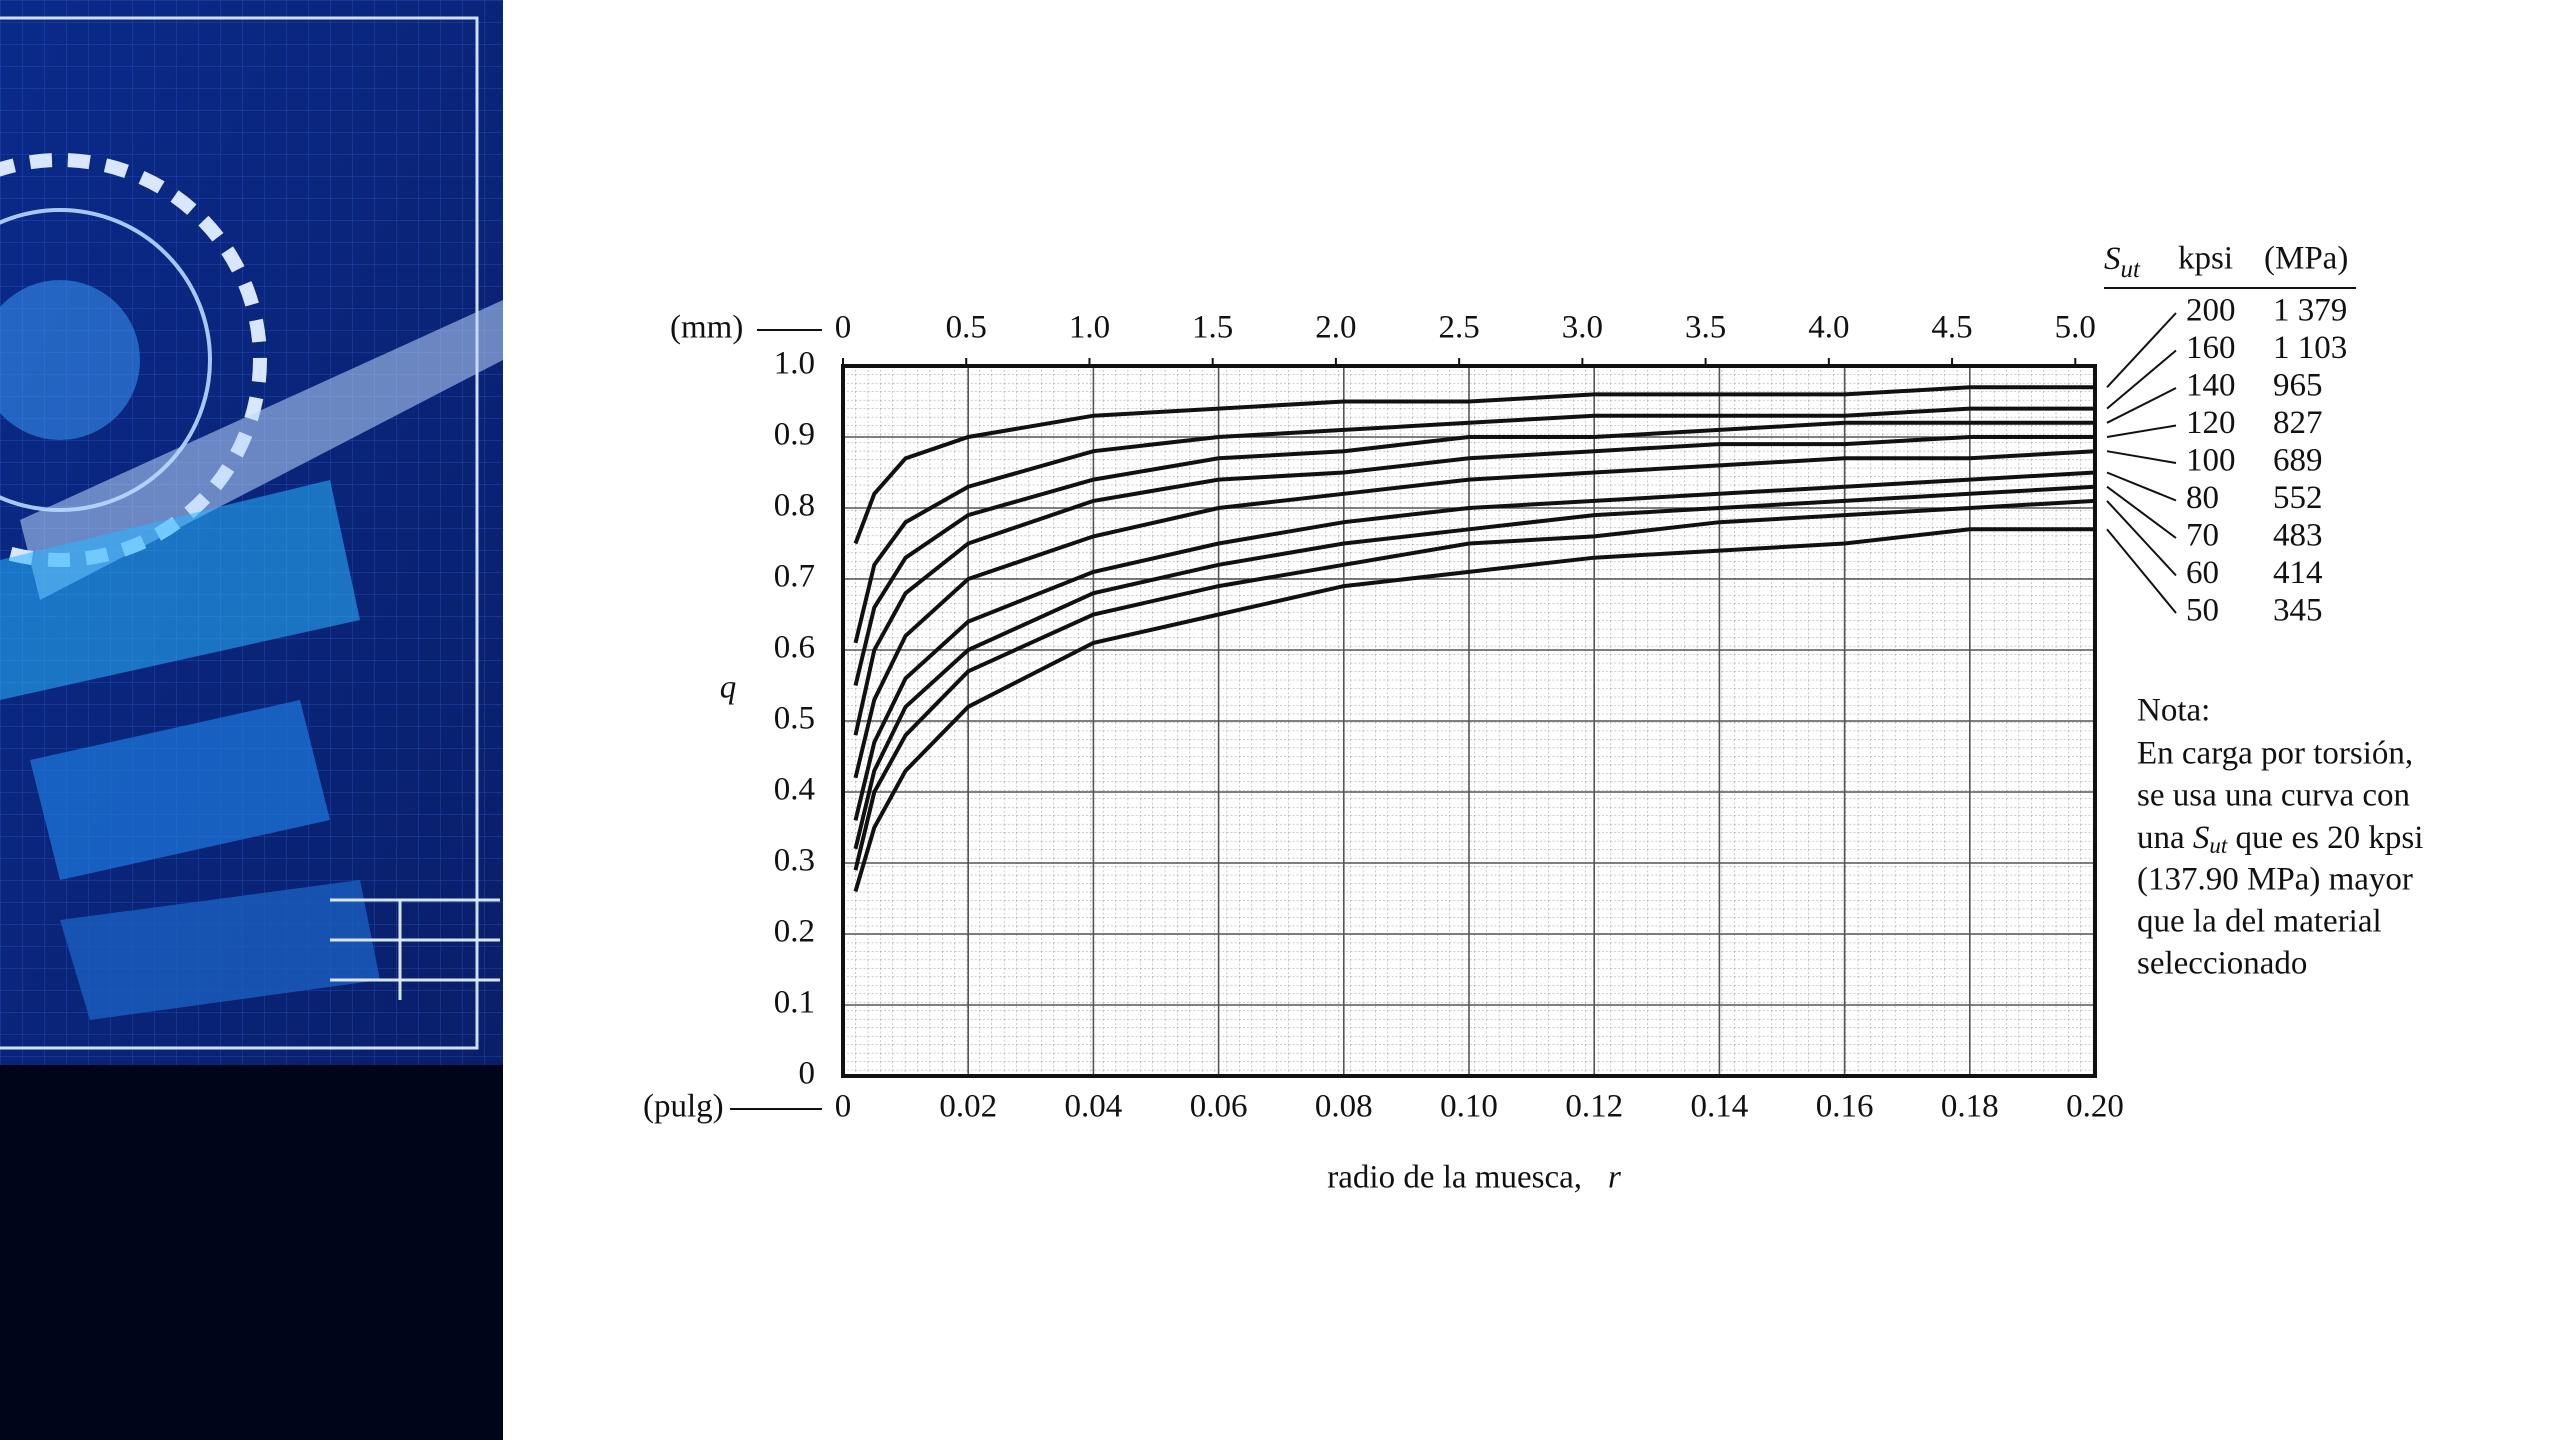  Describe the element at coordinates (2298, 573) in the screenshot. I see `legend-mpa: 414` at that location.